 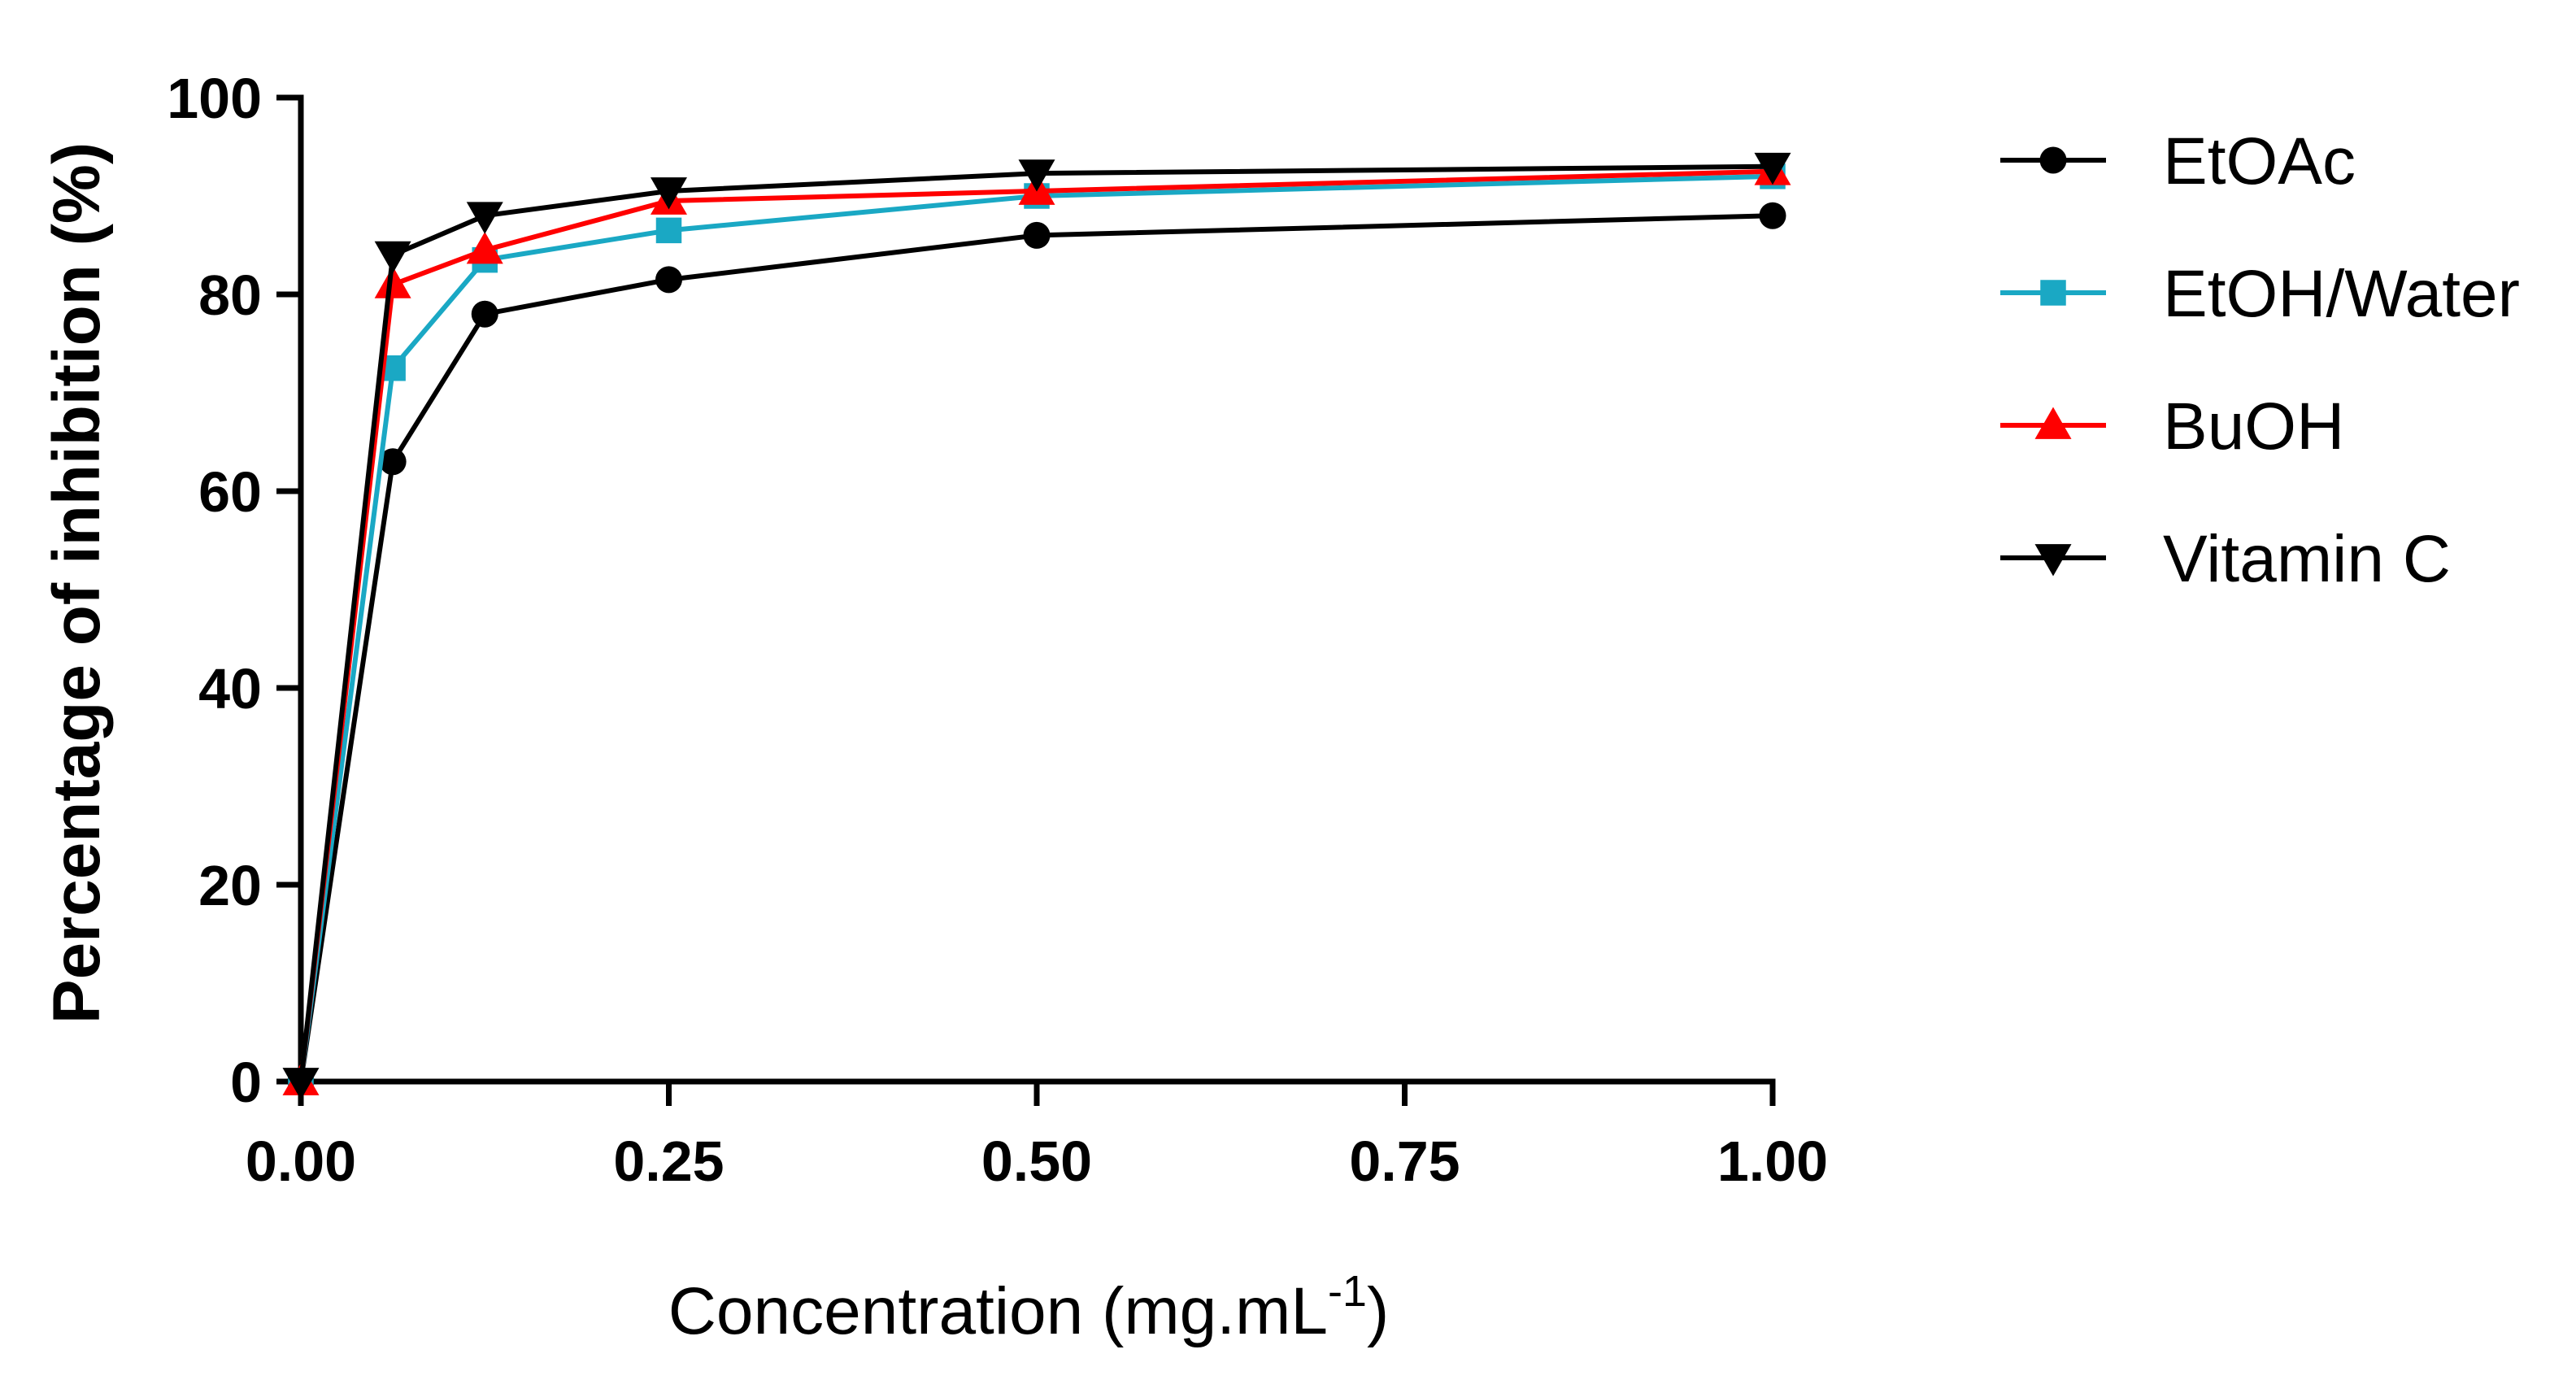 What do you see at coordinates (246, 1082) in the screenshot?
I see `y-tick-label: 0` at bounding box center [246, 1082].